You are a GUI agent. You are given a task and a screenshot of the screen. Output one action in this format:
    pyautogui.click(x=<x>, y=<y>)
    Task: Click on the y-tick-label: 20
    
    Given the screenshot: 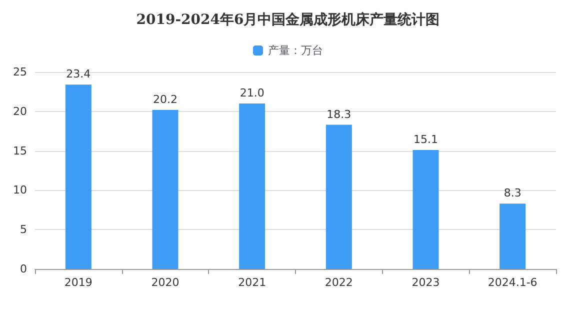 What is the action you would take?
    pyautogui.click(x=20, y=111)
    